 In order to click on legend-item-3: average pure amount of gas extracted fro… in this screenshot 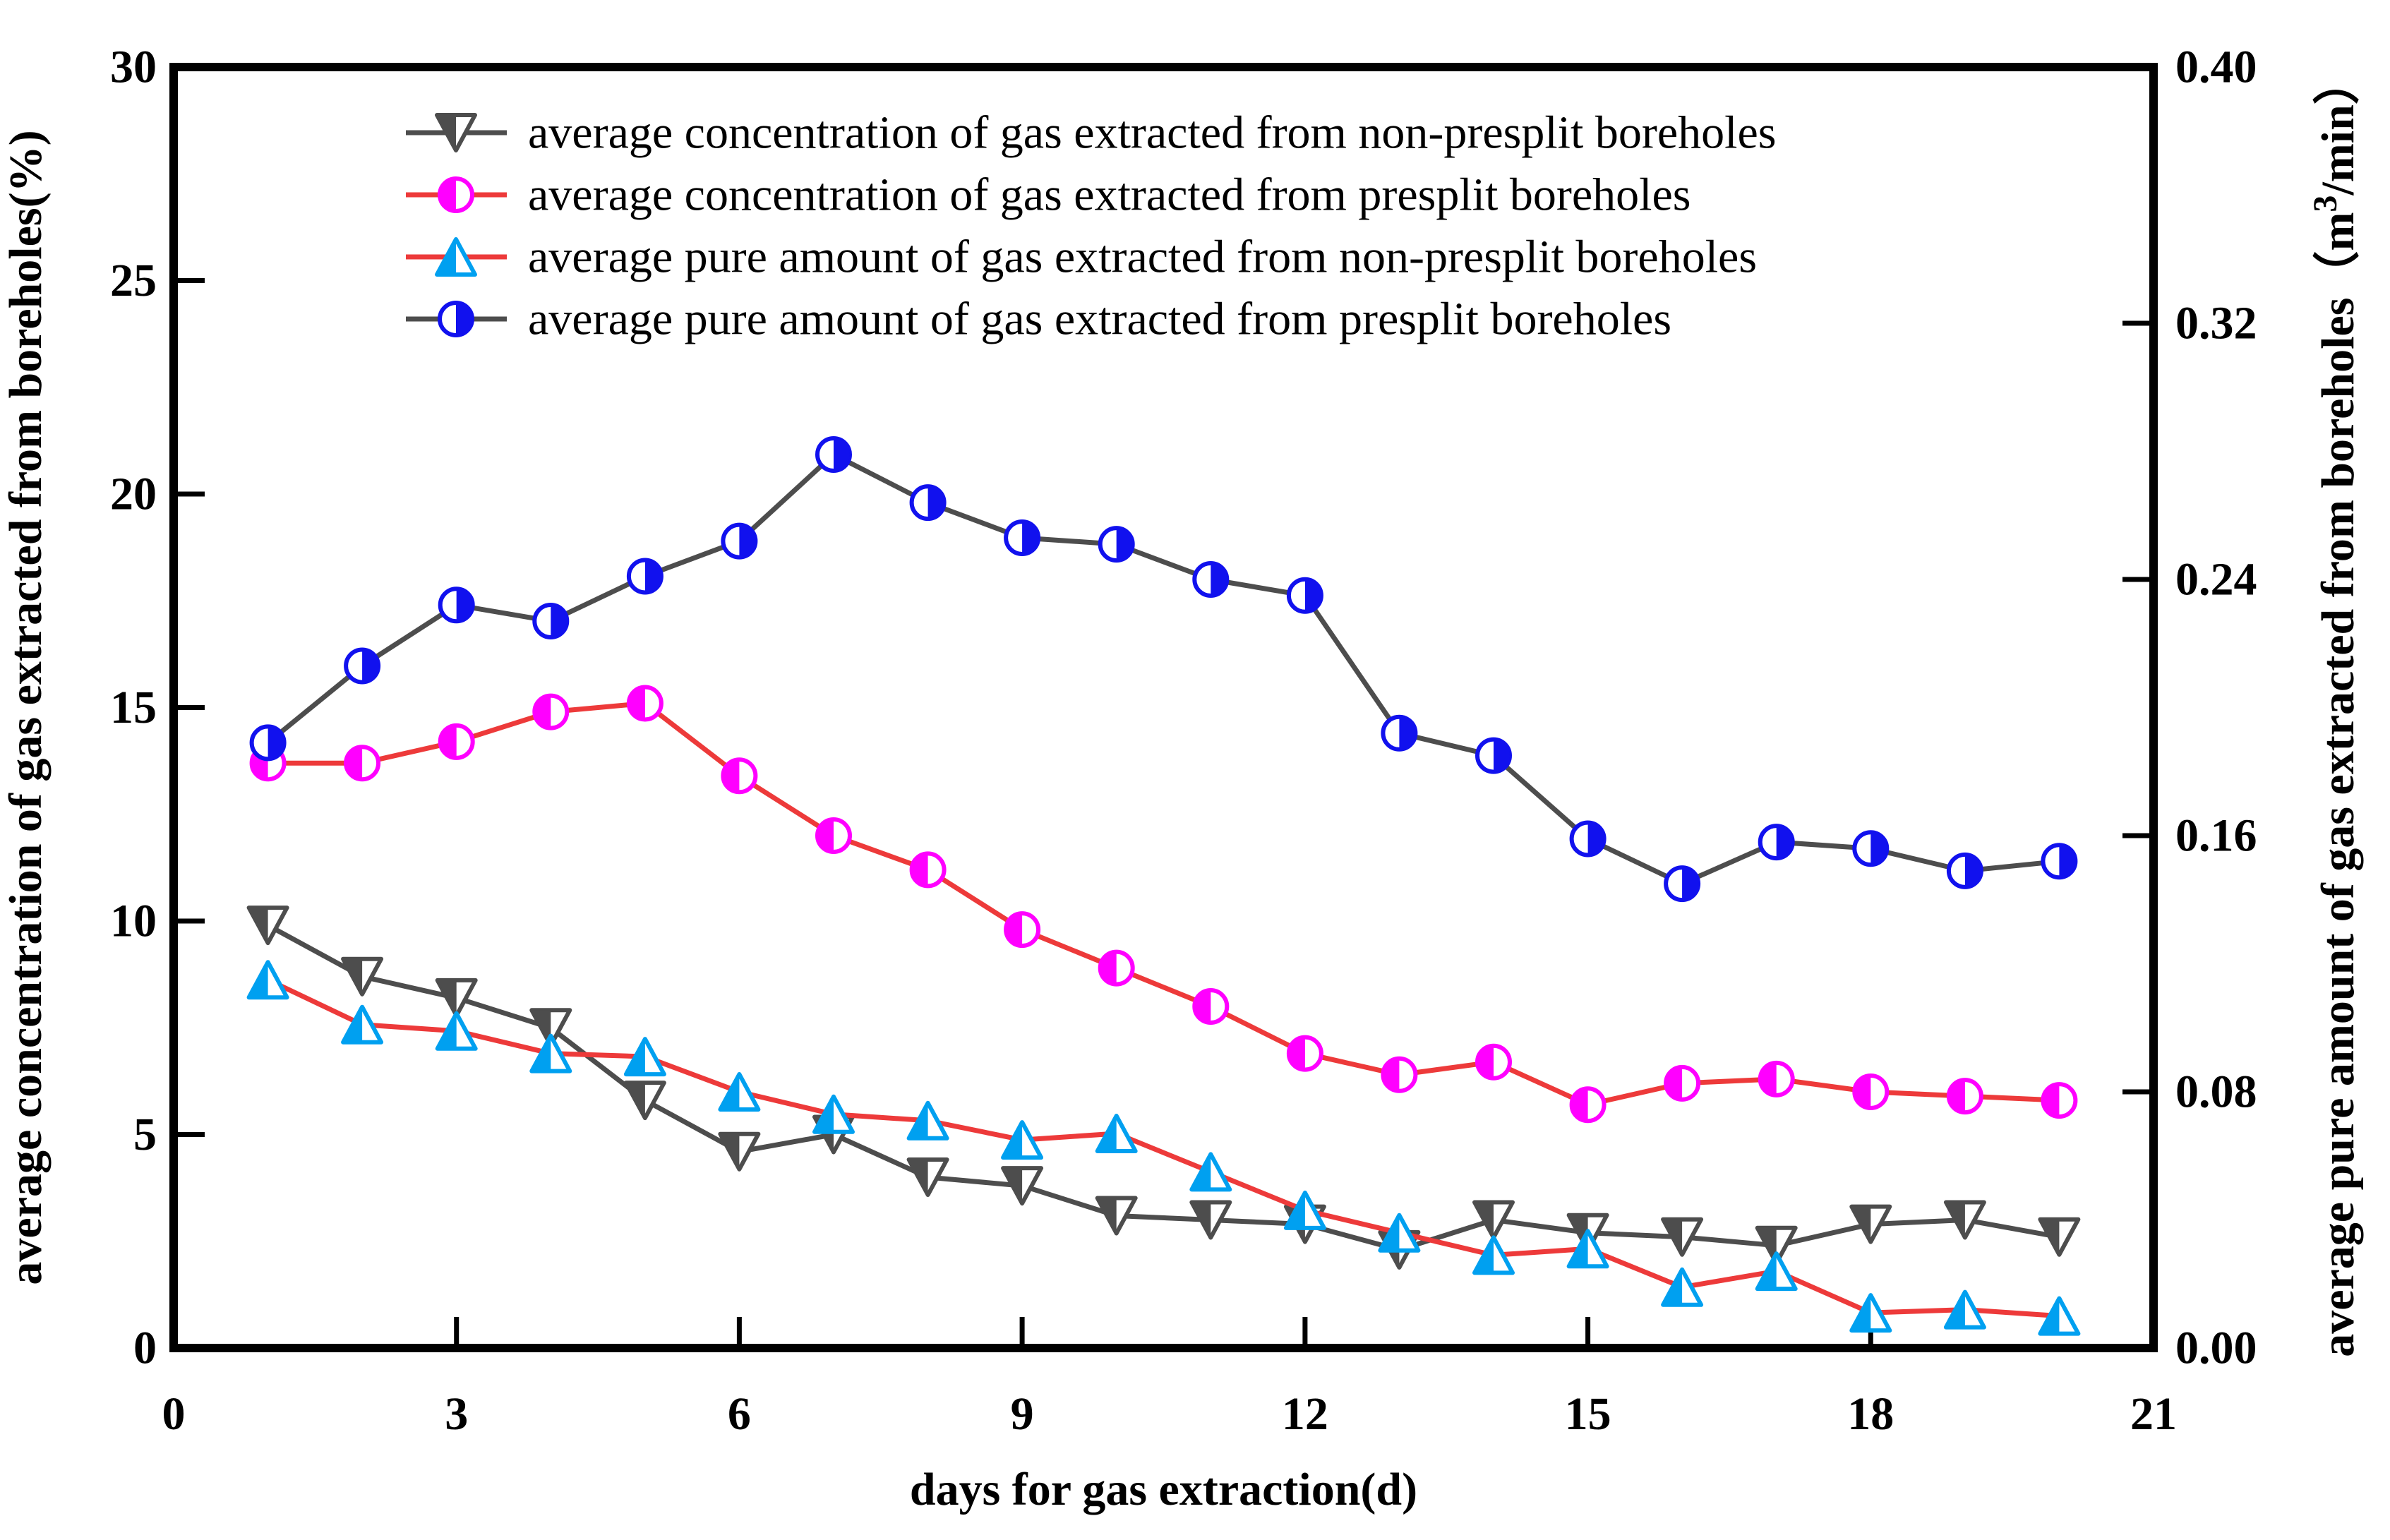, I will do `click(1038, 319)`.